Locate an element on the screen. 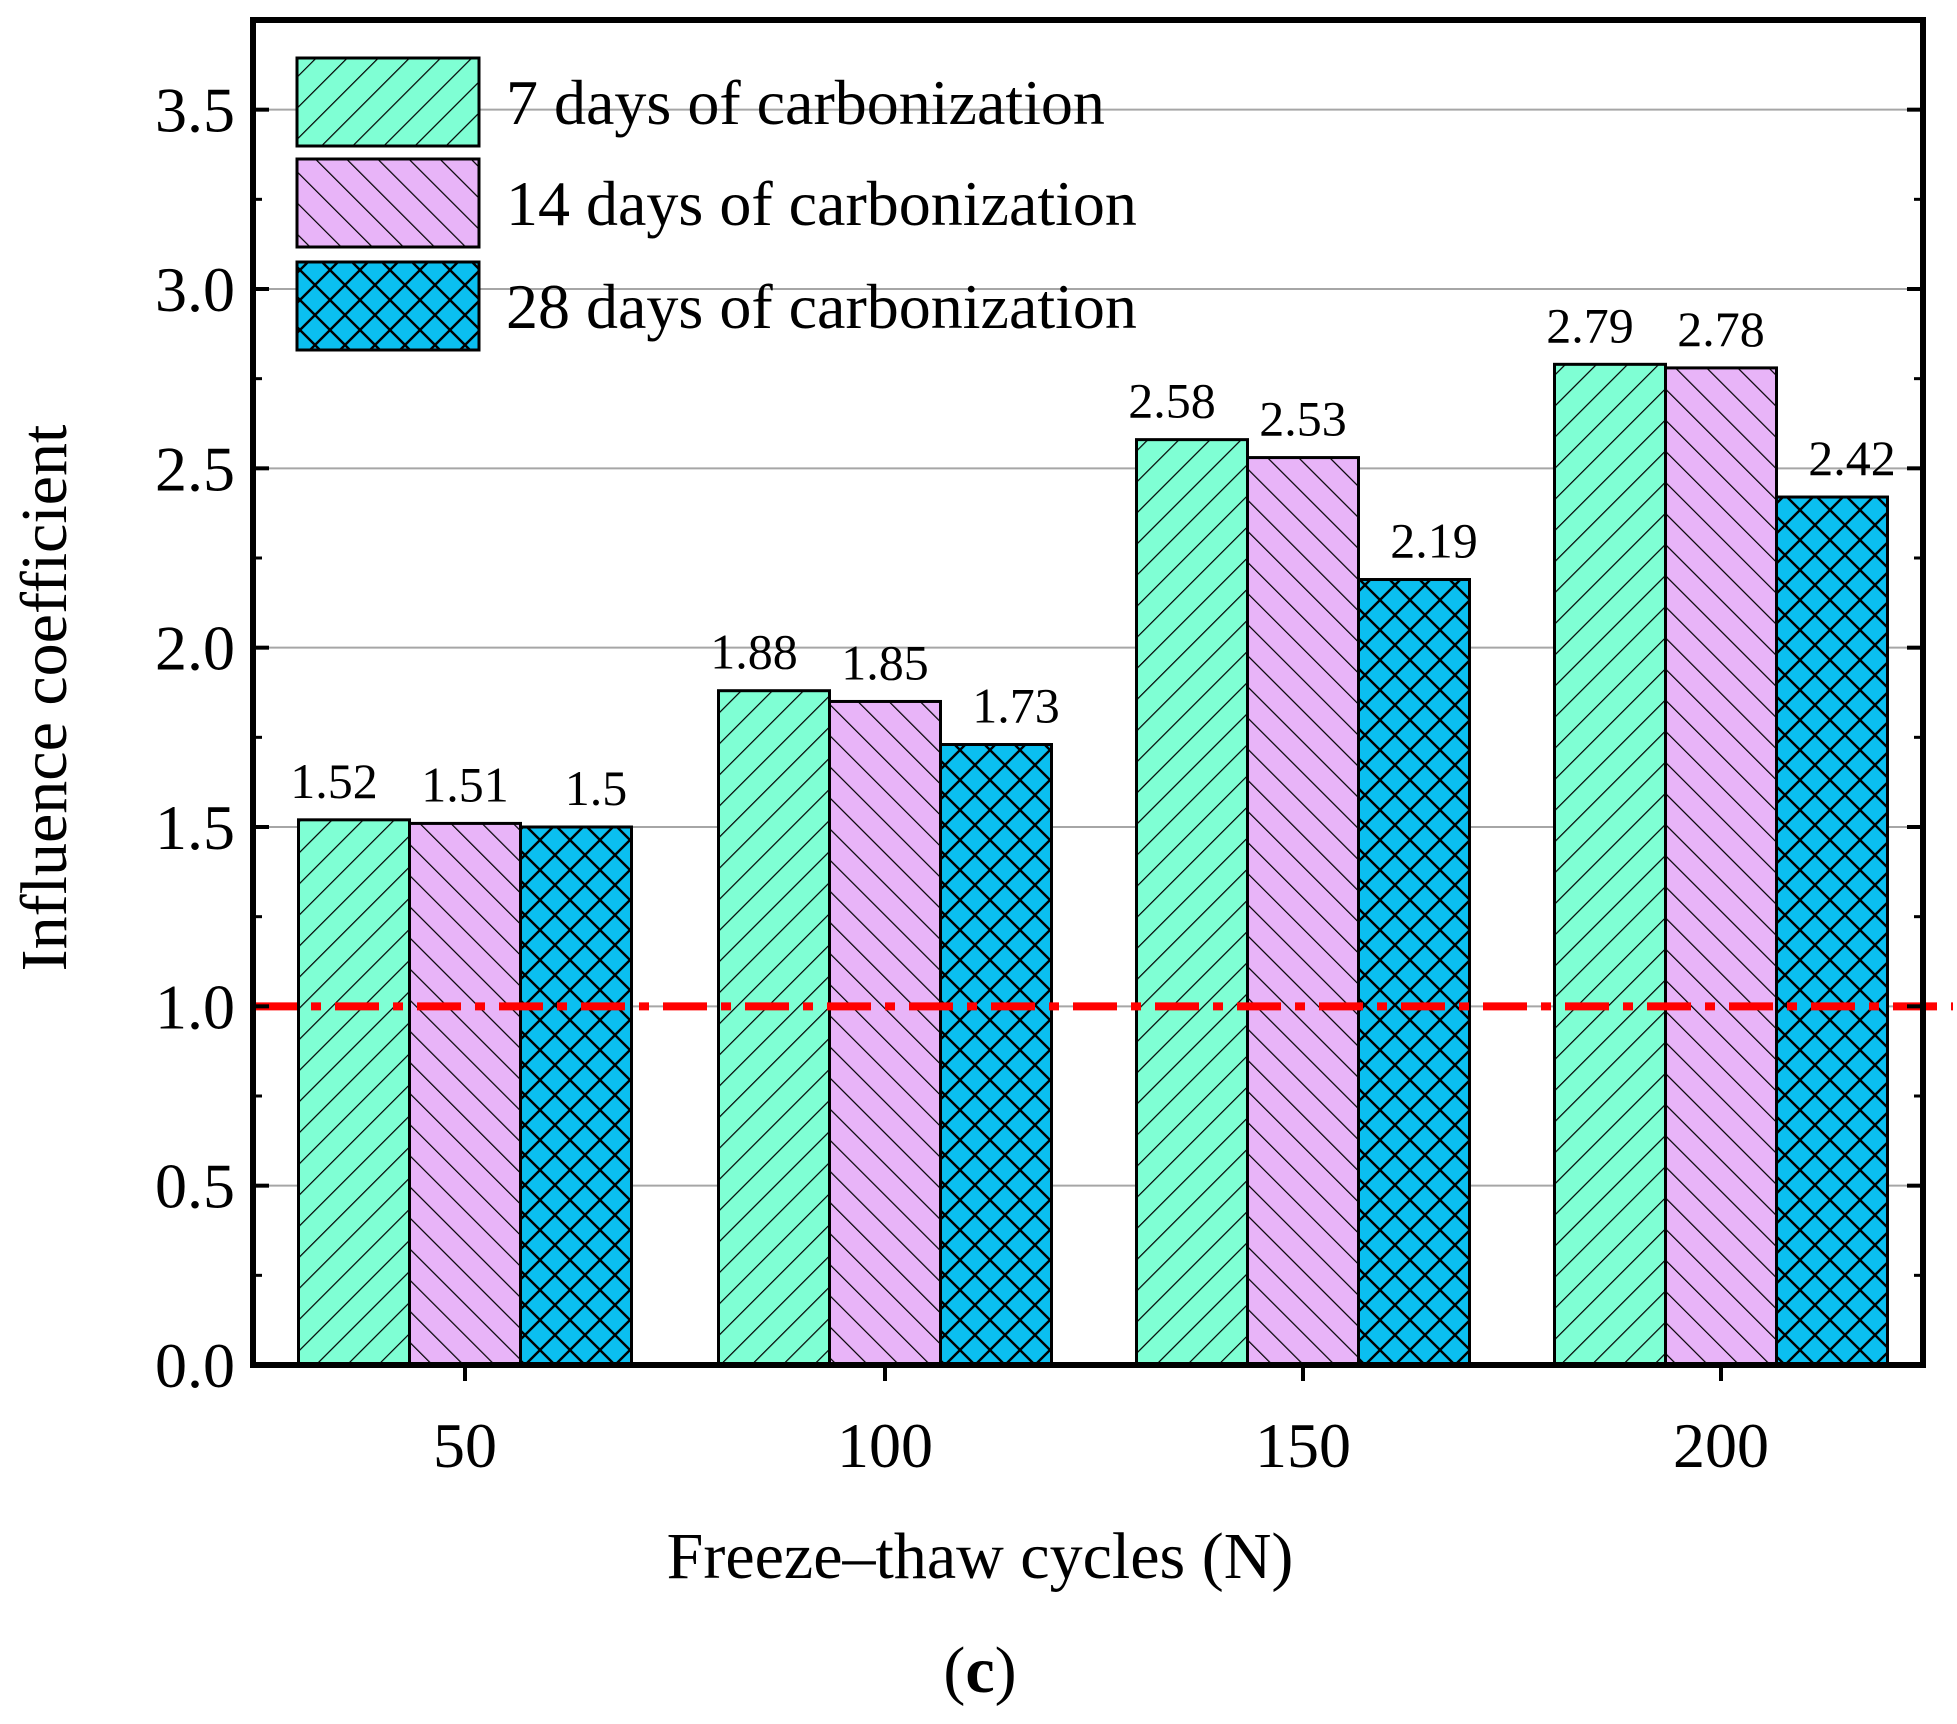 Image resolution: width=1957 pixels, height=1724 pixels. legend-item: 14 days of carbonization is located at coordinates (716, 203).